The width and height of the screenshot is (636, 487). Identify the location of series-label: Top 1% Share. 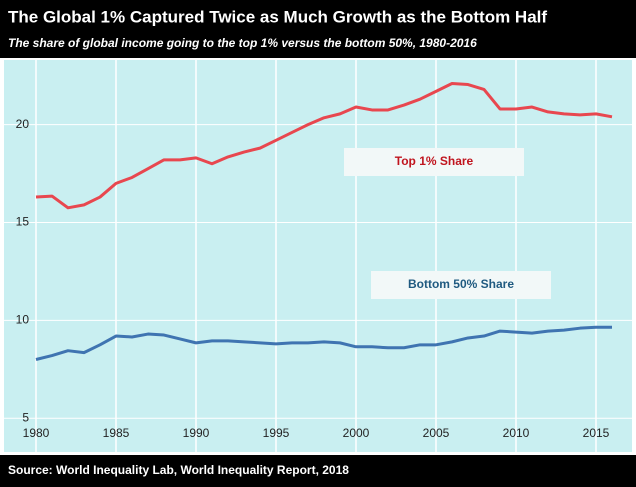
(434, 161).